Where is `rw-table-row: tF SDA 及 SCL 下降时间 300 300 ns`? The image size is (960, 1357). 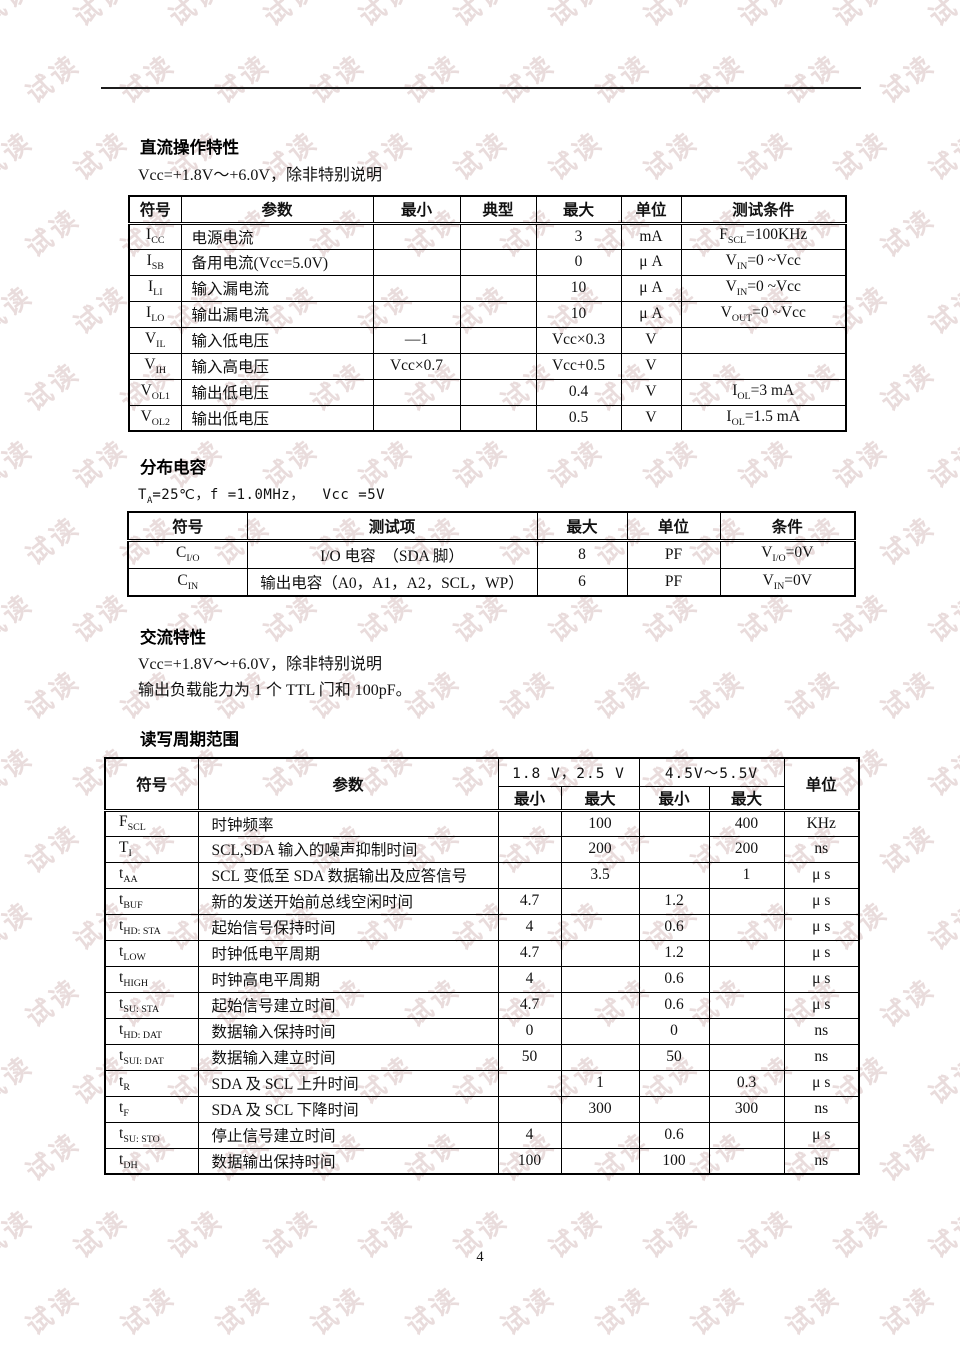 rw-table-row: tF SDA 及 SCL 下降时间 300 300 ns is located at coordinates (482, 1109).